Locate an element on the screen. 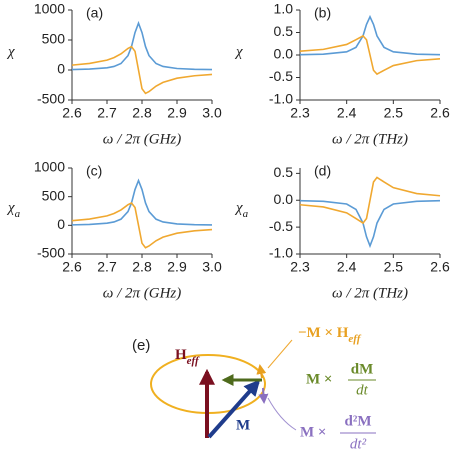  panel-label: (e) is located at coordinates (141, 345).